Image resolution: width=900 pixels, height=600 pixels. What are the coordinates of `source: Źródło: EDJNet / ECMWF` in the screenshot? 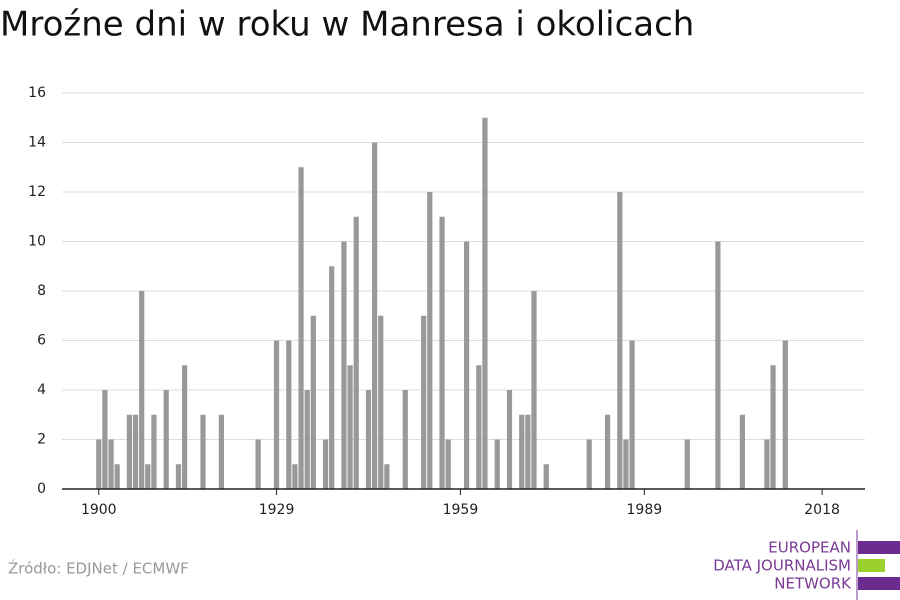 It's located at (98, 568).